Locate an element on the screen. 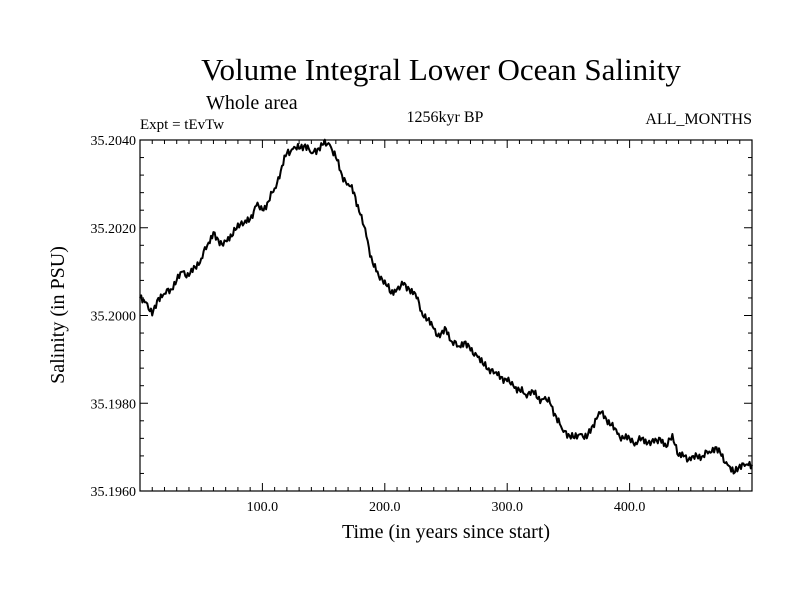 The image size is (800, 600). y-tick-label: 35.1960 is located at coordinates (114, 492).